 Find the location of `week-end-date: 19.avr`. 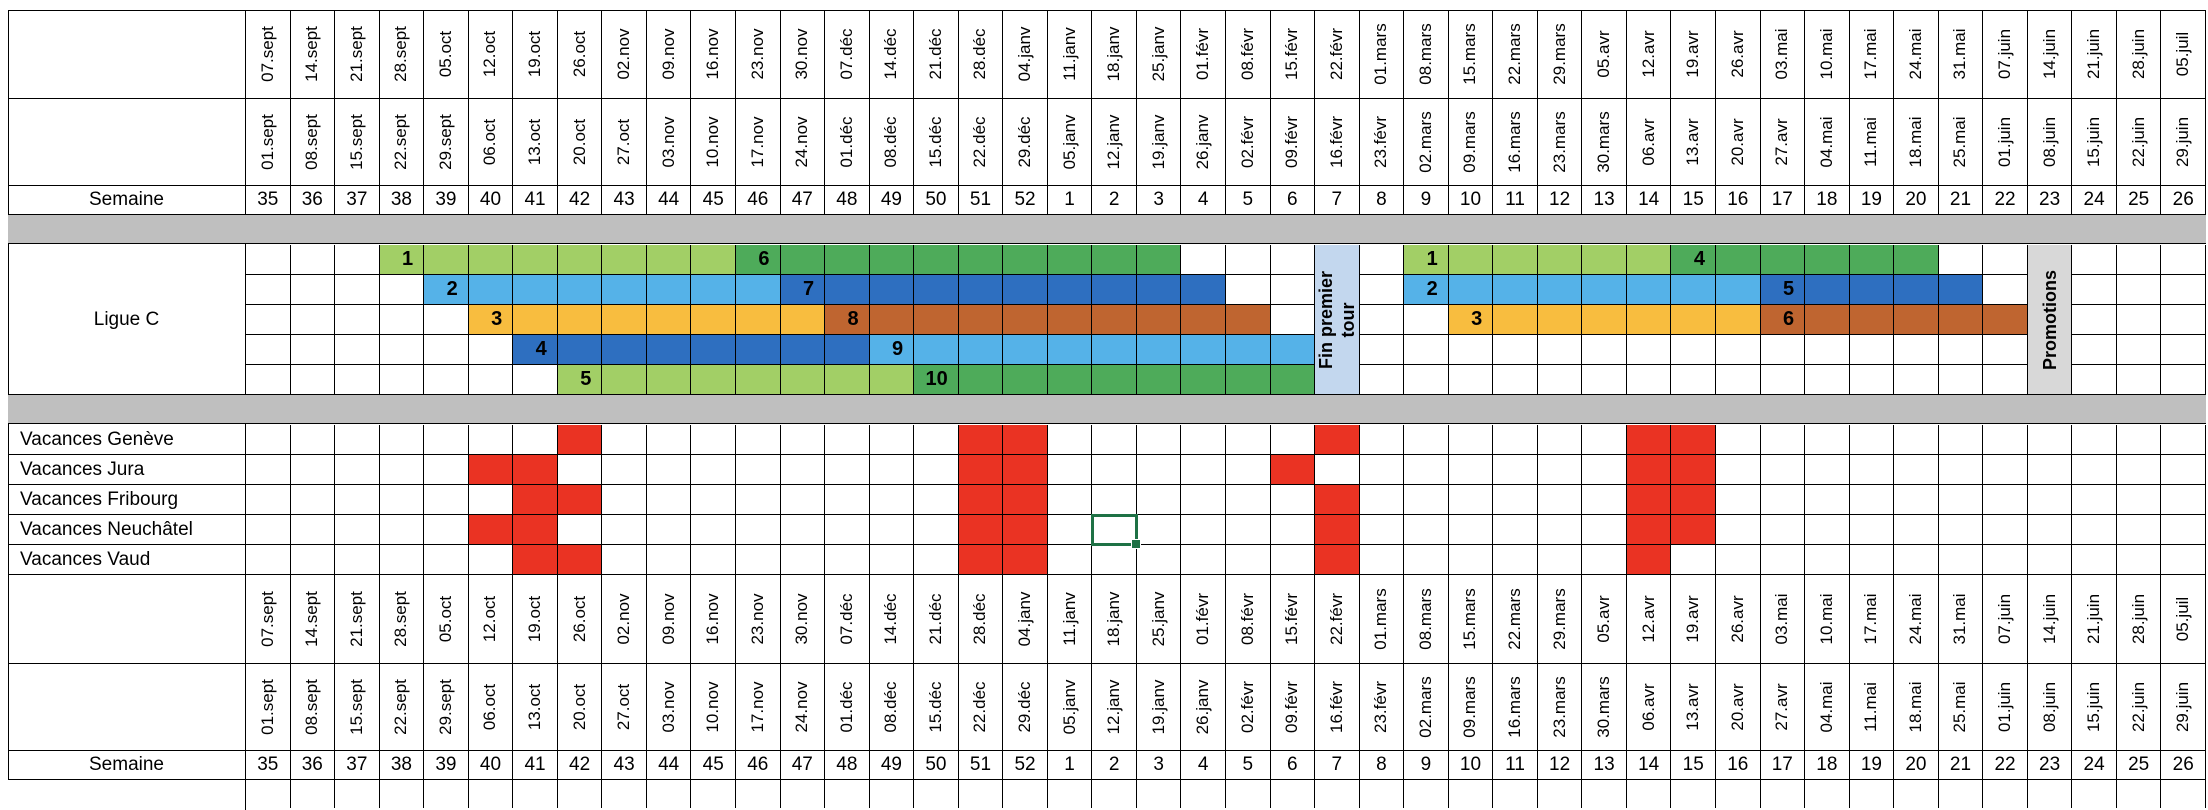

week-end-date: 19.avr is located at coordinates (1693, 619).